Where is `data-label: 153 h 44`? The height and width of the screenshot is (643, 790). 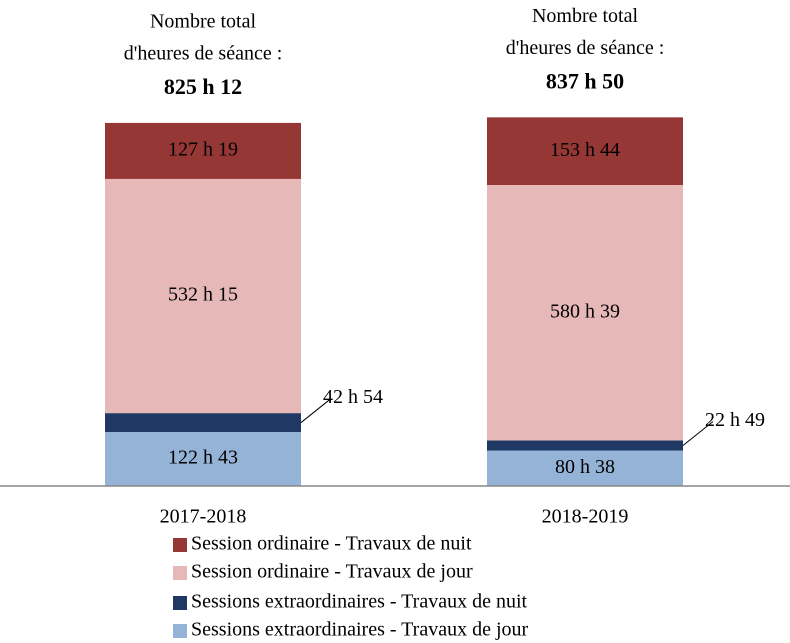
data-label: 153 h 44 is located at coordinates (585, 150).